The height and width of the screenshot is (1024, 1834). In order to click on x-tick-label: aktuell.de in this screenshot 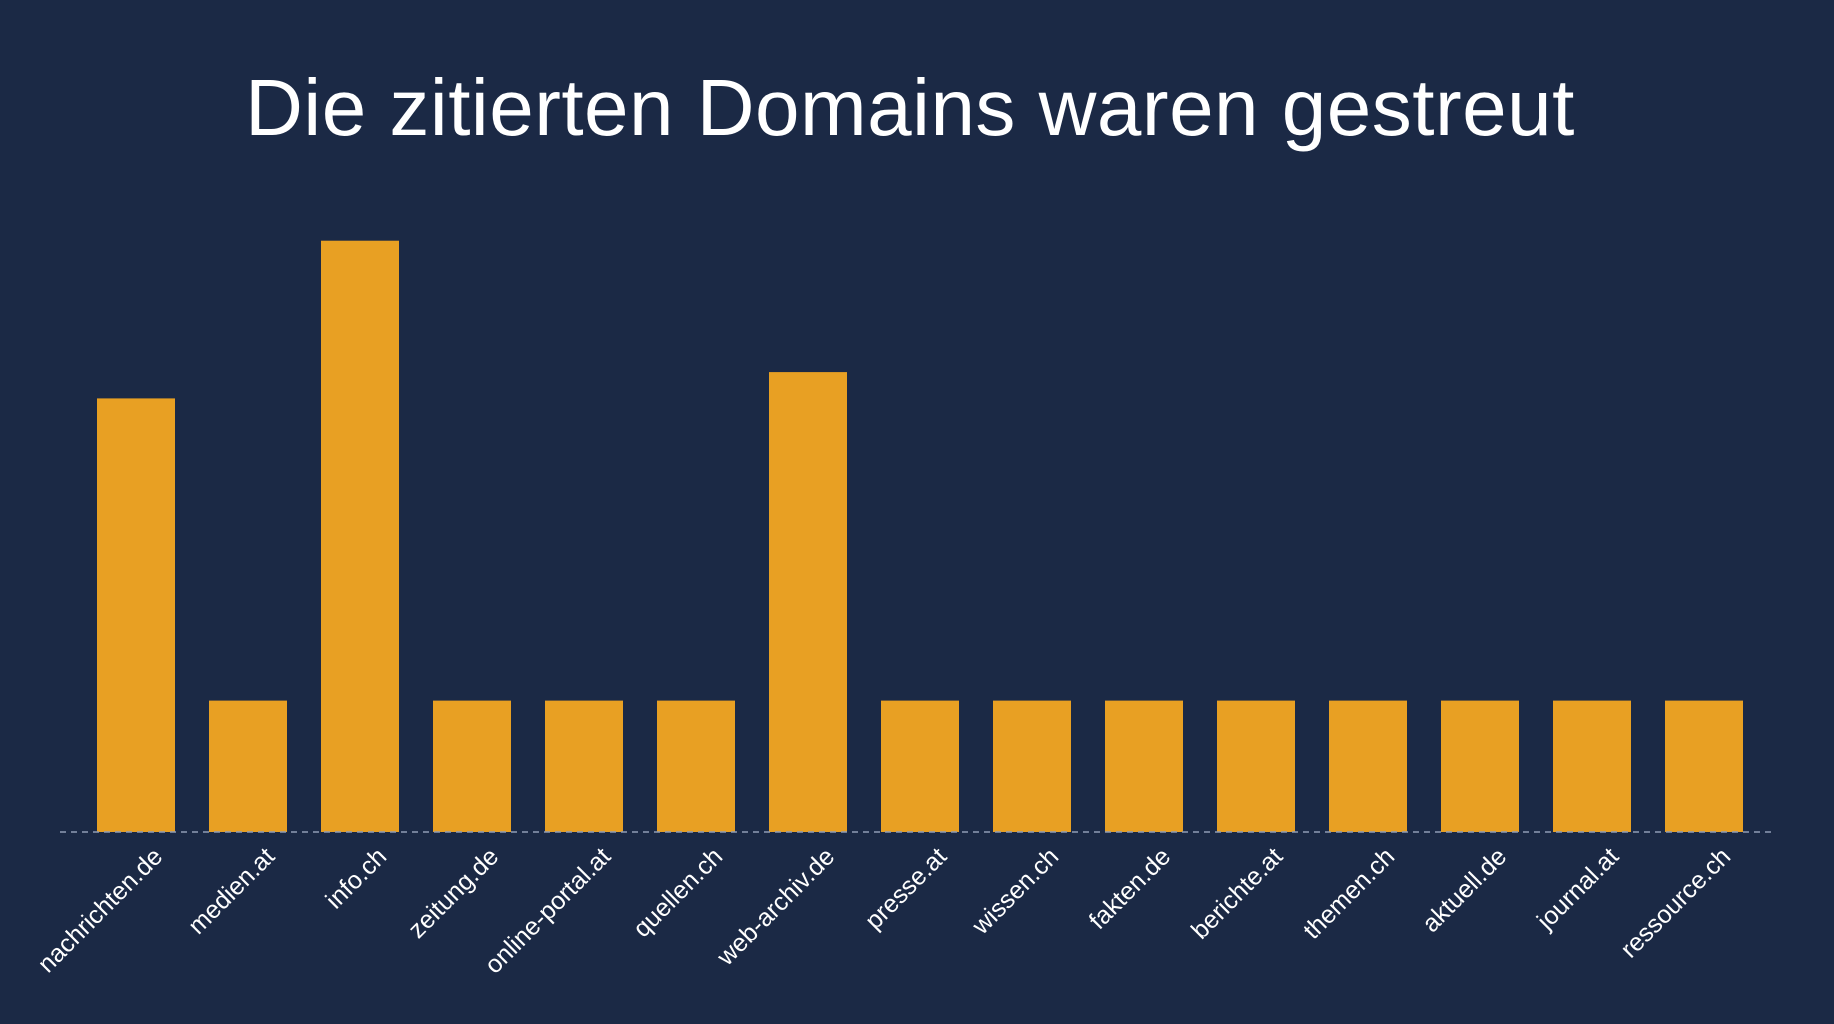, I will do `click(1464, 889)`.